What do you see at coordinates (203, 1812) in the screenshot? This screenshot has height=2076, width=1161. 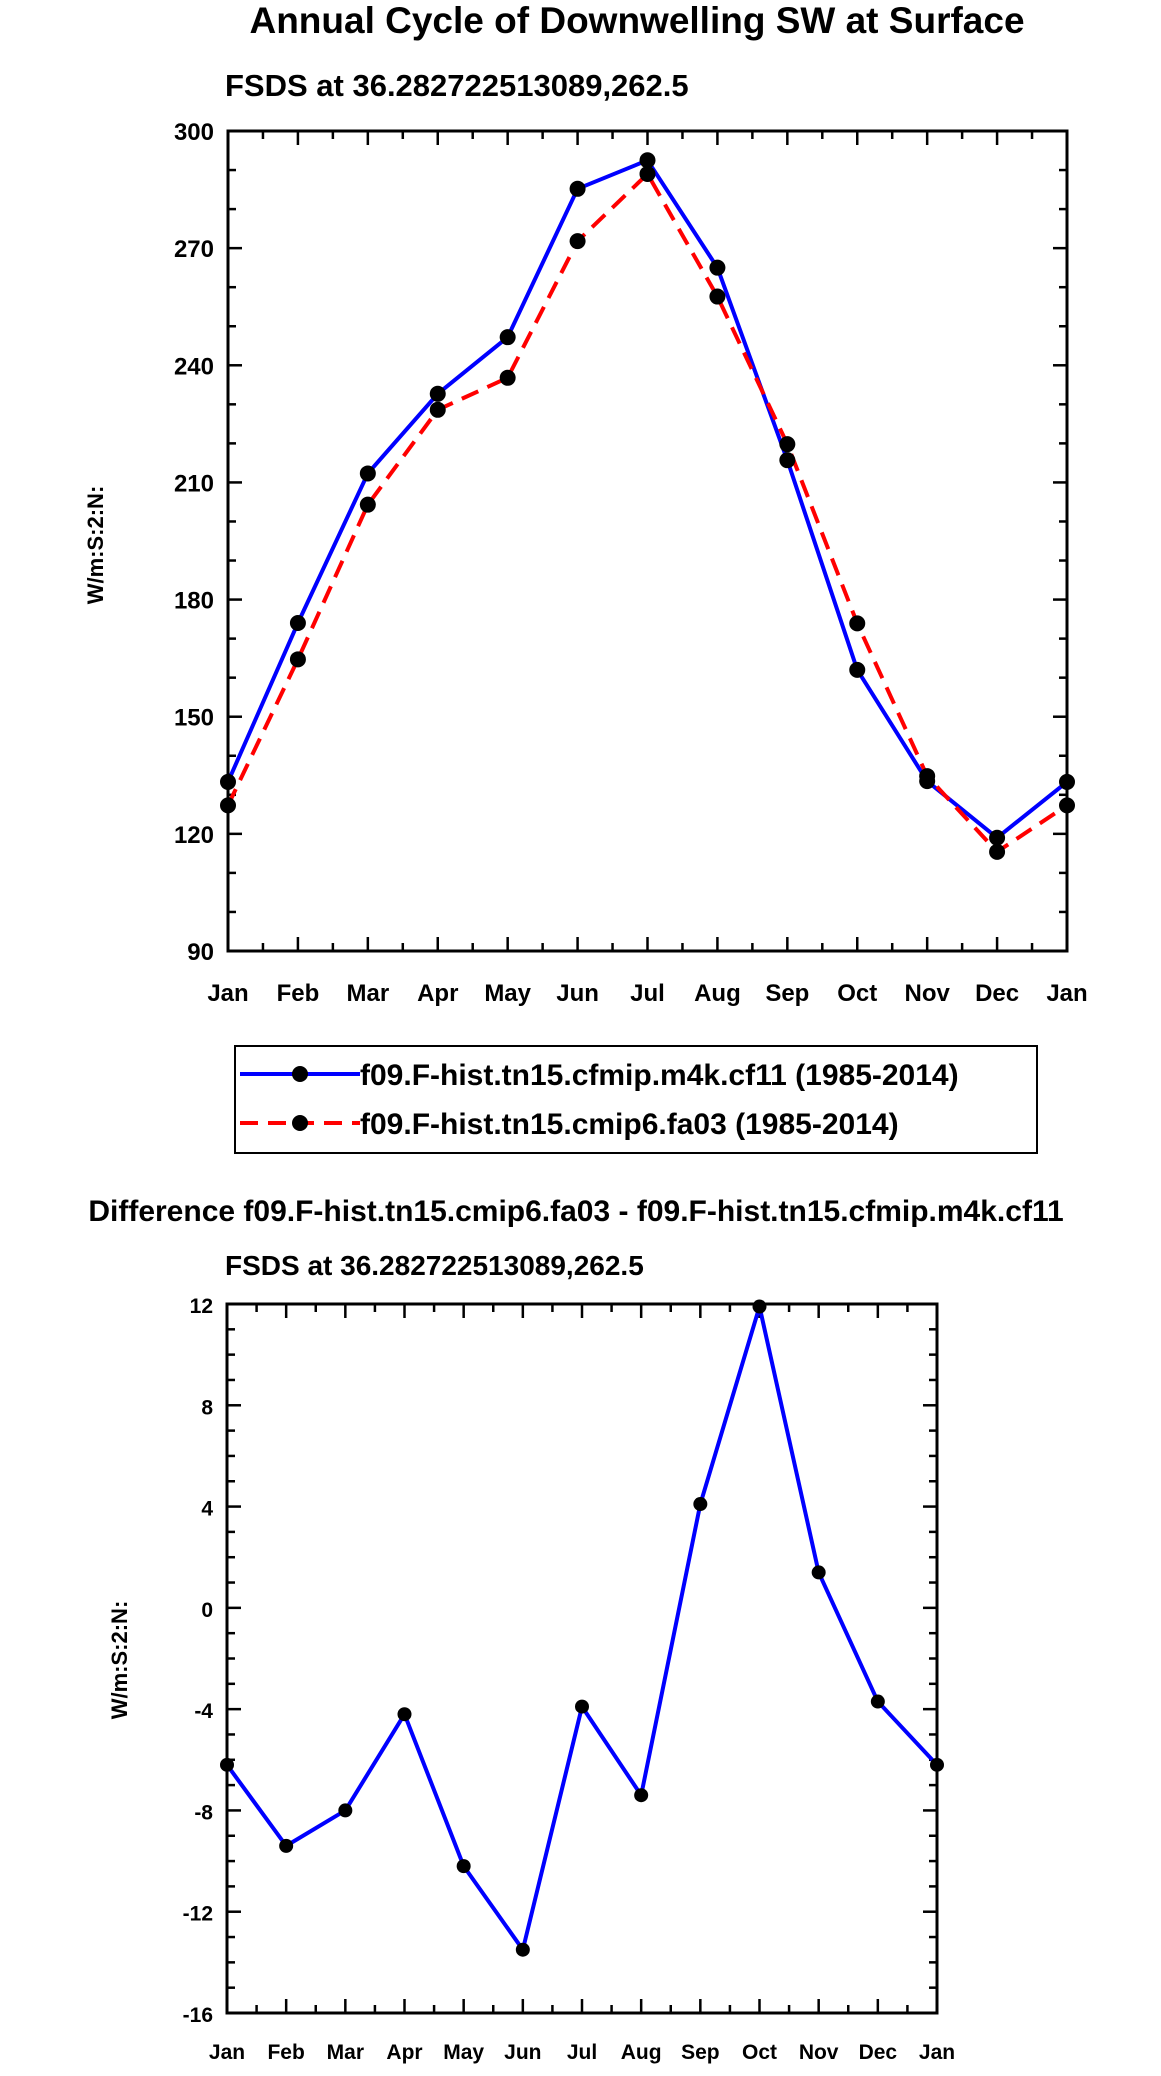 I see `y-tick-label: -8` at bounding box center [203, 1812].